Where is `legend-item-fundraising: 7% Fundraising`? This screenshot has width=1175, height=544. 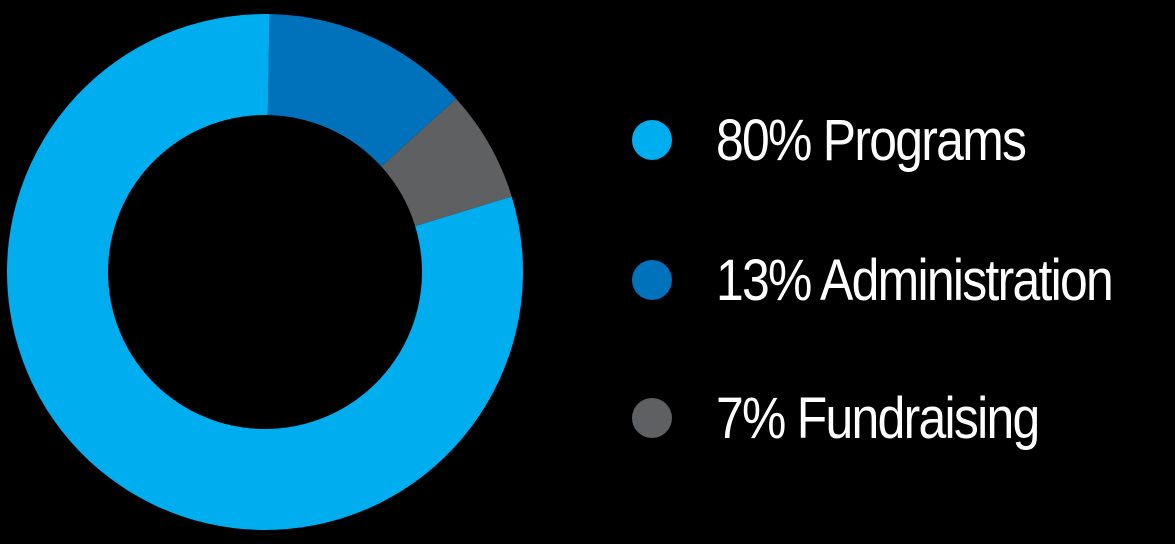 legend-item-fundraising: 7% Fundraising is located at coordinates (861, 418).